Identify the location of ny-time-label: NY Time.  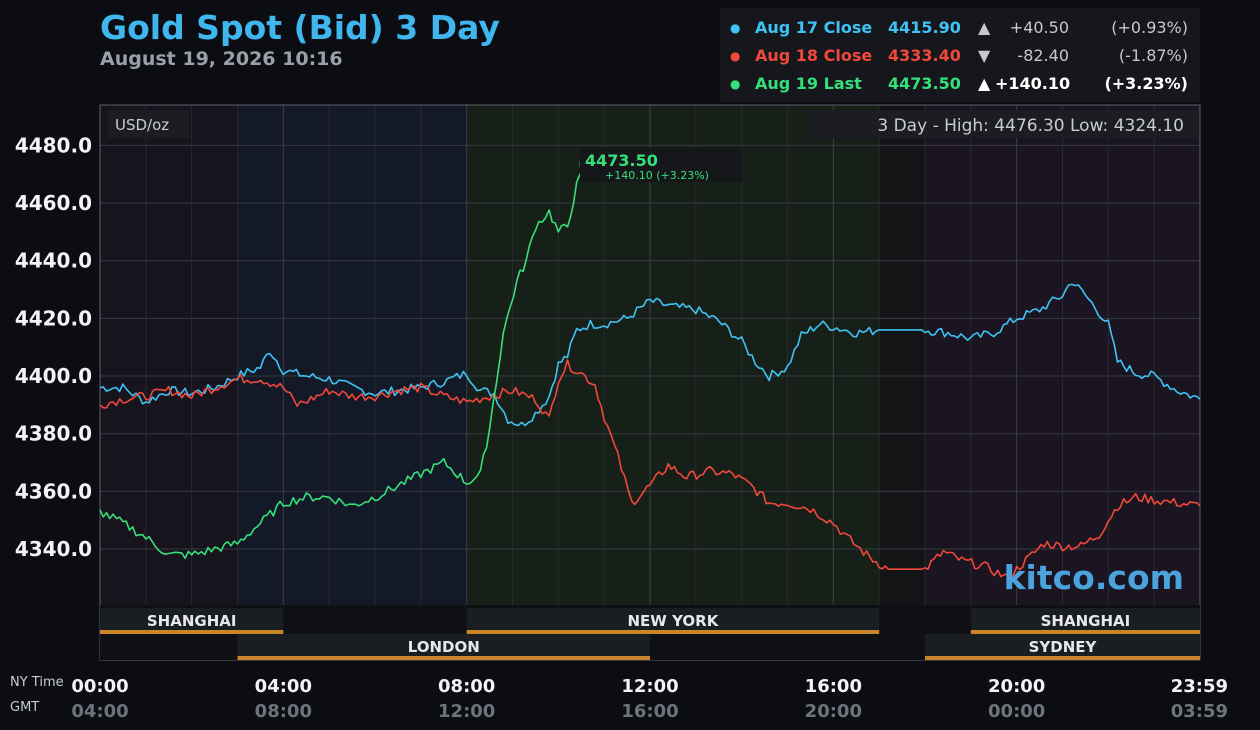
(37, 682).